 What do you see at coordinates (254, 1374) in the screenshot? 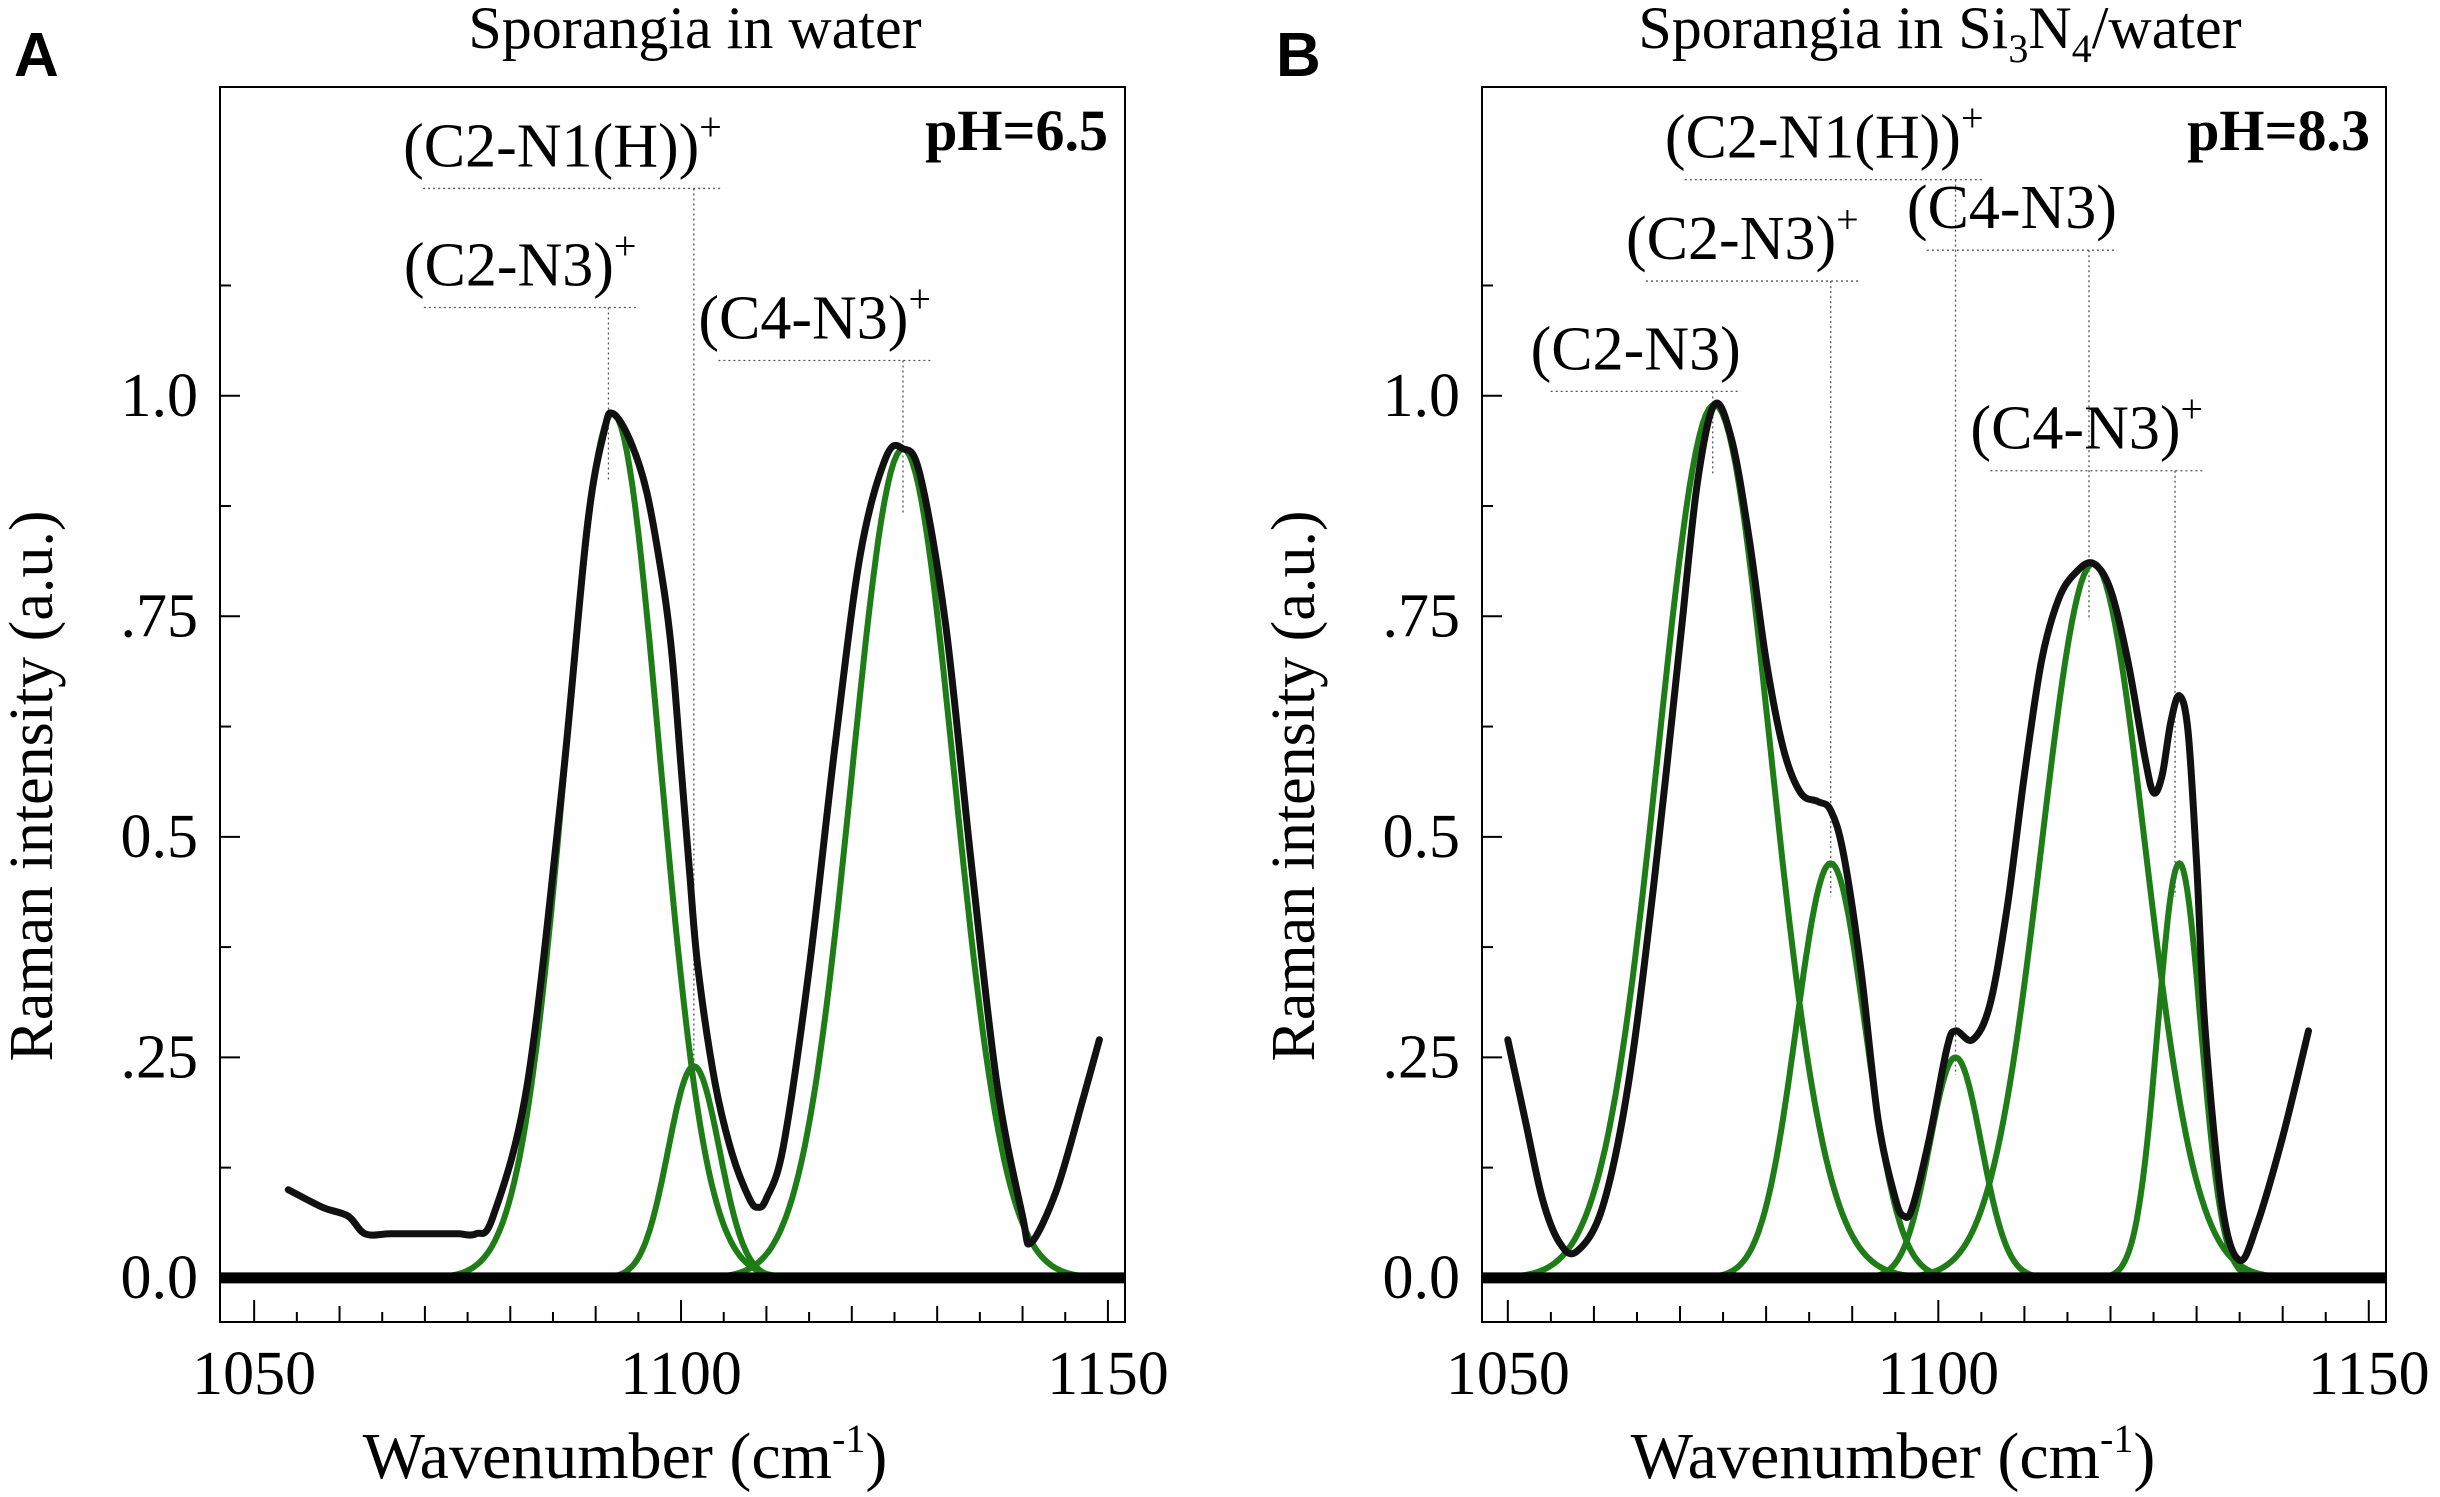
I see `panel-a-x-tick-label: 1050` at bounding box center [254, 1374].